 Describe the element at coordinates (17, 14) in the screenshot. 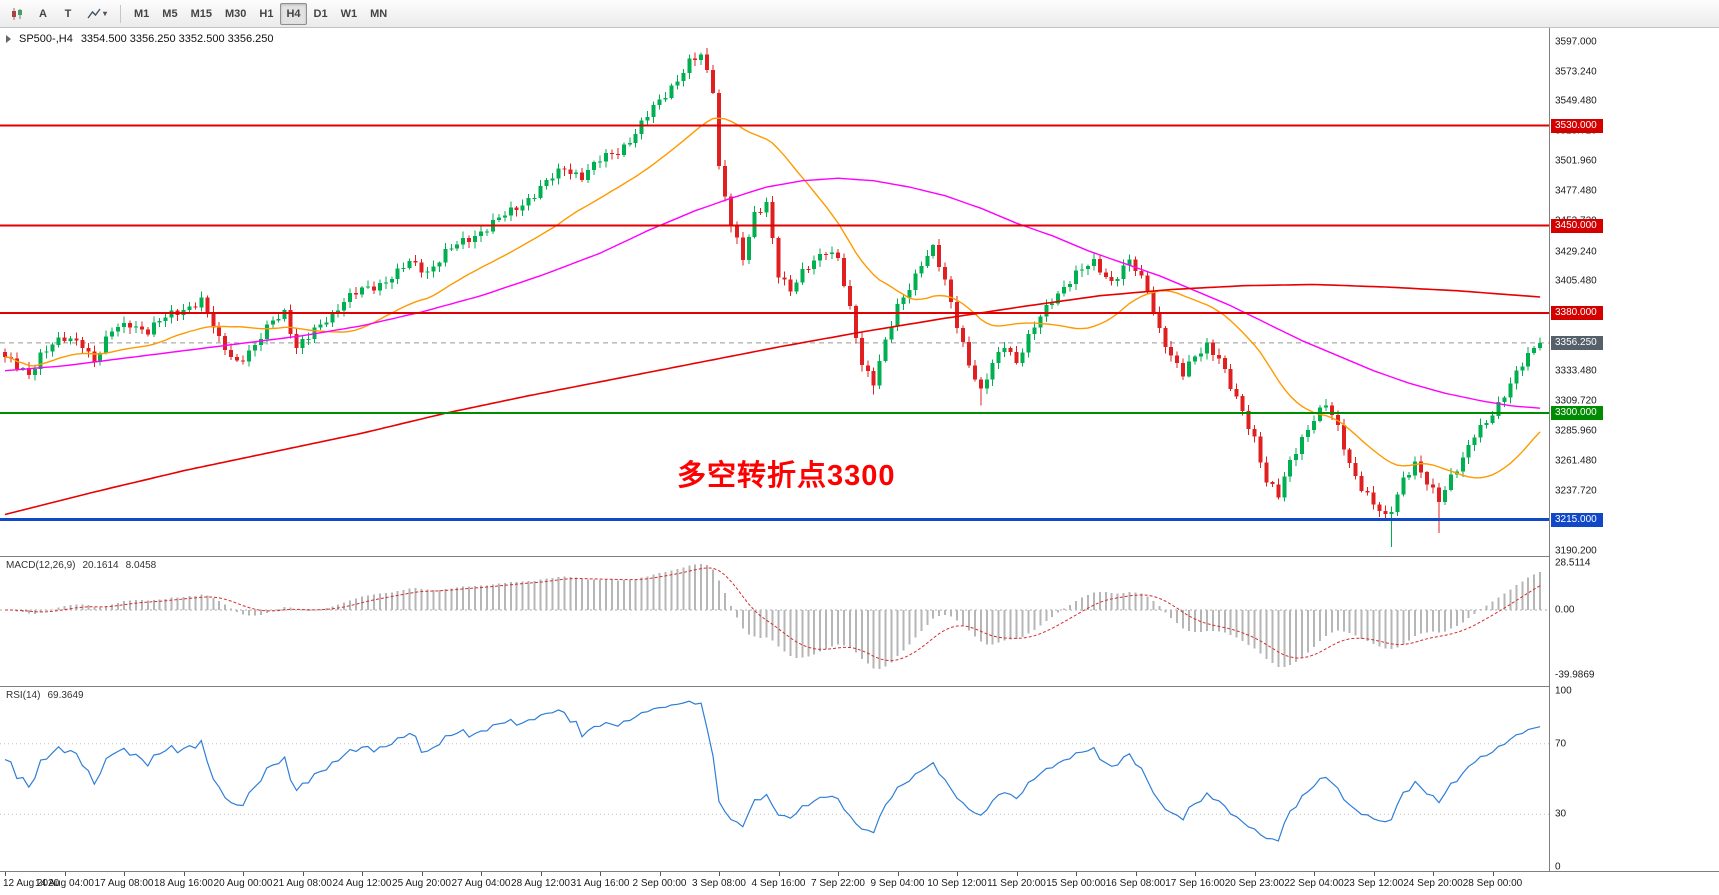

I see `chart-type-button` at that location.